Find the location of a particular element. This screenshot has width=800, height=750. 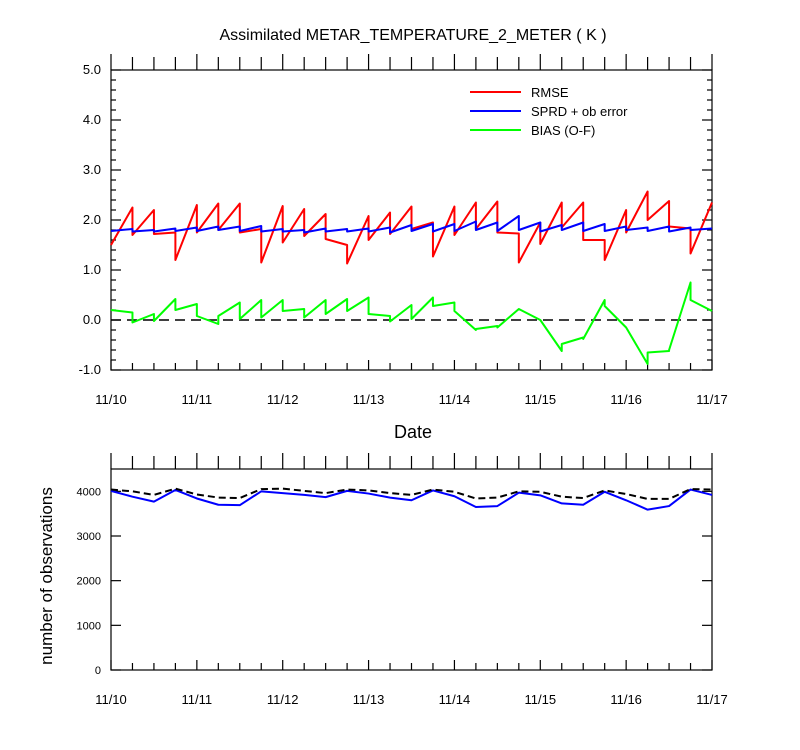

y-tick-label: 4000 is located at coordinates (89, 492).